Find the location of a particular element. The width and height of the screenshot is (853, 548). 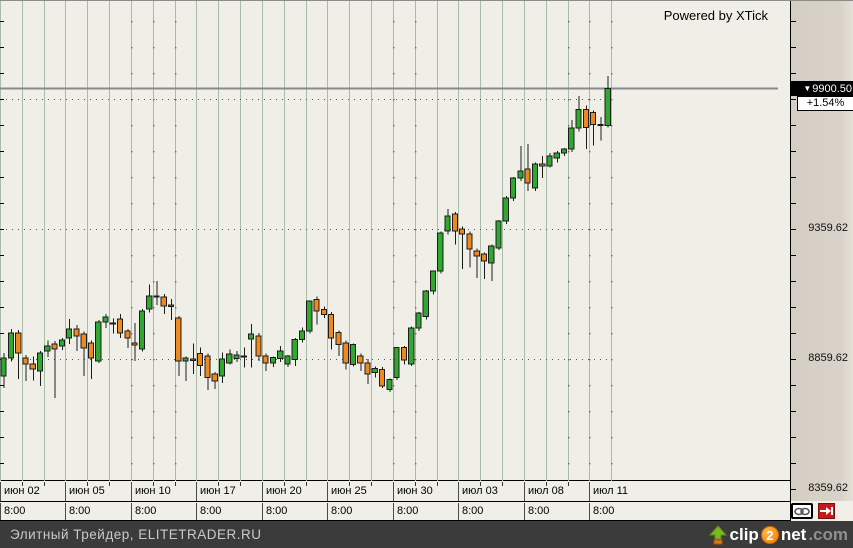

date-label: июн 17 is located at coordinates (228, 491).